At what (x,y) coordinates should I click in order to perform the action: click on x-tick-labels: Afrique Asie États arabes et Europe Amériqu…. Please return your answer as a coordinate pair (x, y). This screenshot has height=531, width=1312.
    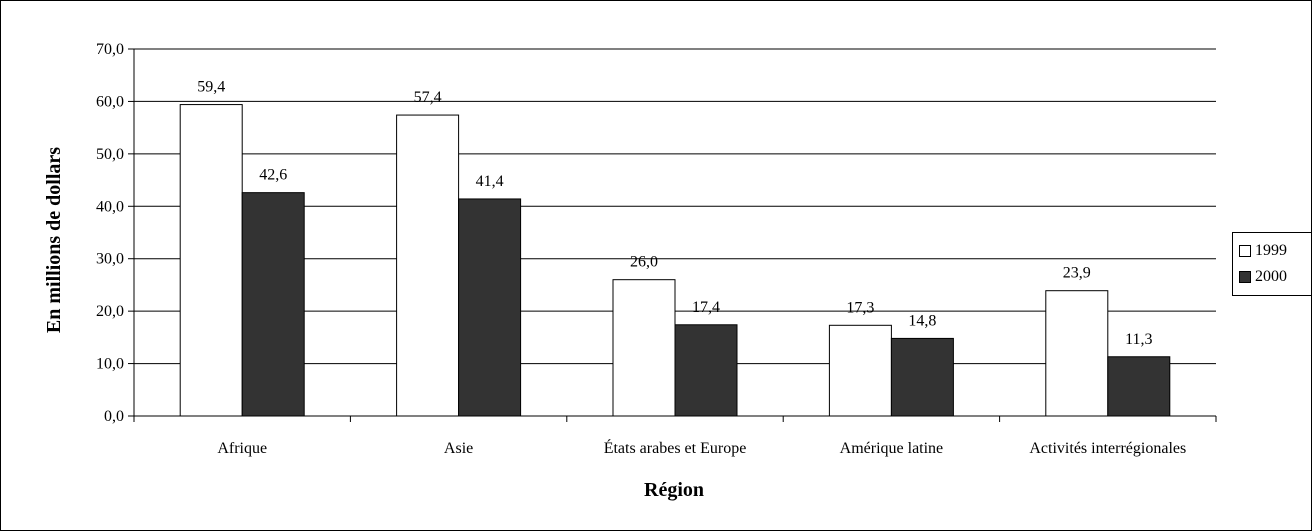
    Looking at the image, I should click on (701, 447).